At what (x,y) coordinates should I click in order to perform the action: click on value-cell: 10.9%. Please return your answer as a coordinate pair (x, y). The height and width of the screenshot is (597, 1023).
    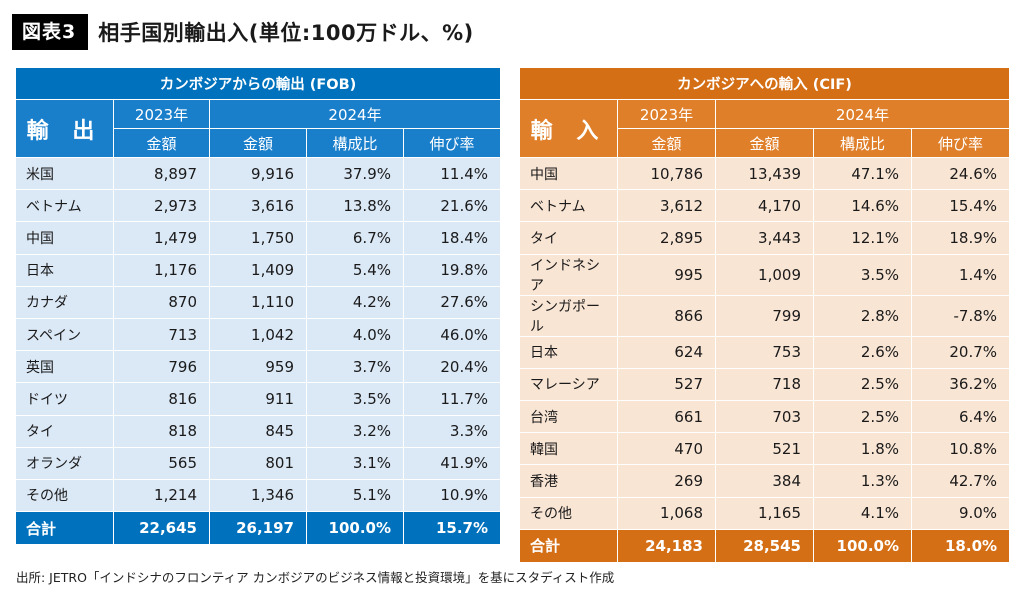
    Looking at the image, I should click on (452, 495).